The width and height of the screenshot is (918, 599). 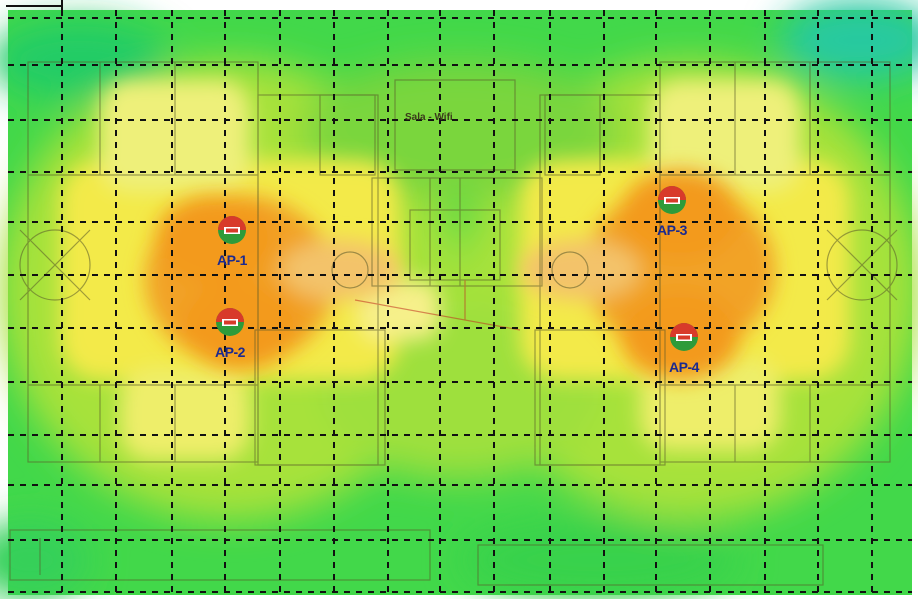 I want to click on access-point-4: AP-4, so click(x=684, y=348).